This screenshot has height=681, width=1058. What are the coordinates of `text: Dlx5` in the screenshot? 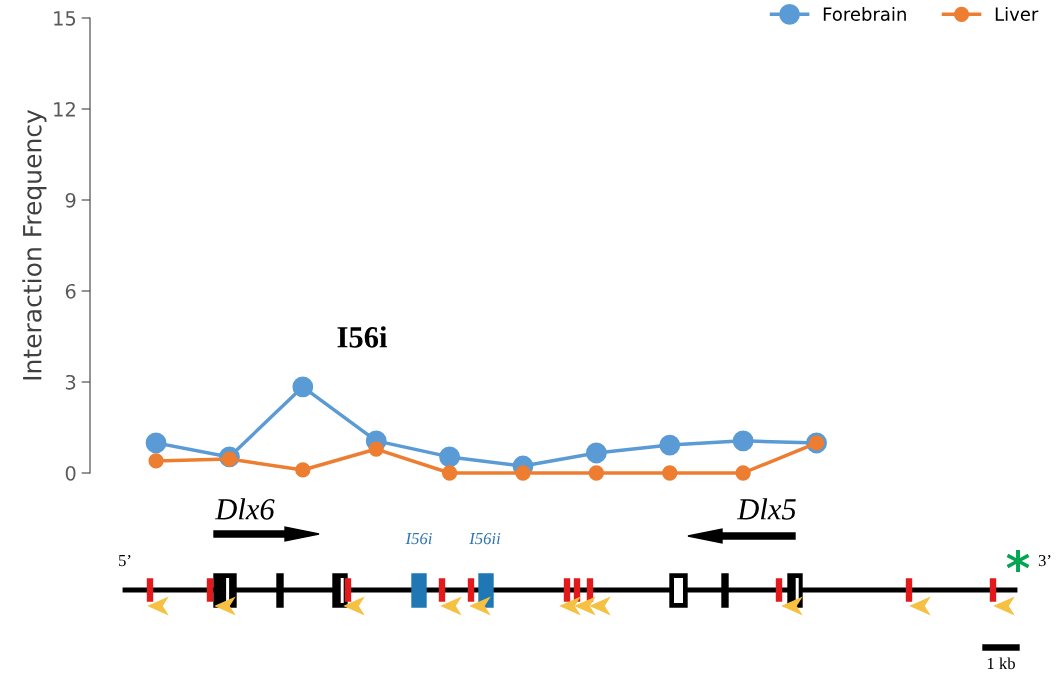 It's located at (766, 509).